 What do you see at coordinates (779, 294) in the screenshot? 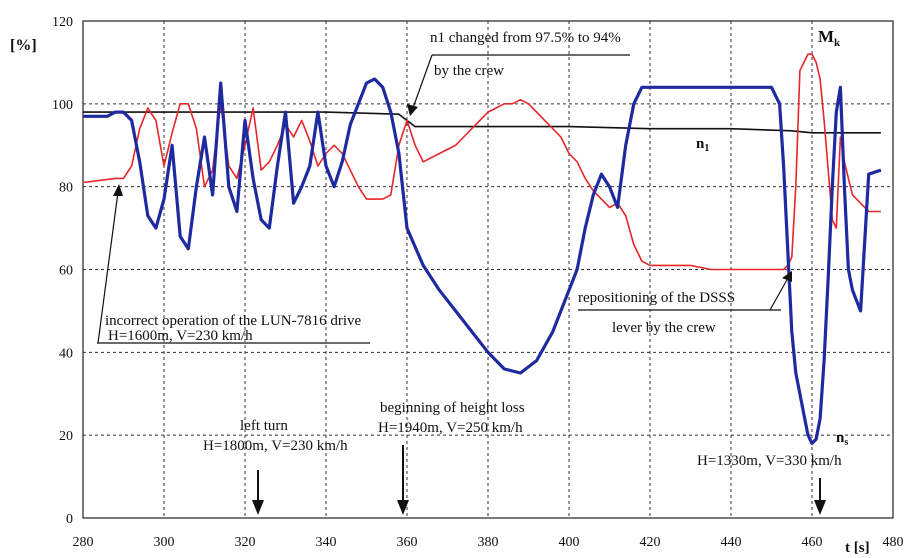
I see `annotation-arrow-dsss` at bounding box center [779, 294].